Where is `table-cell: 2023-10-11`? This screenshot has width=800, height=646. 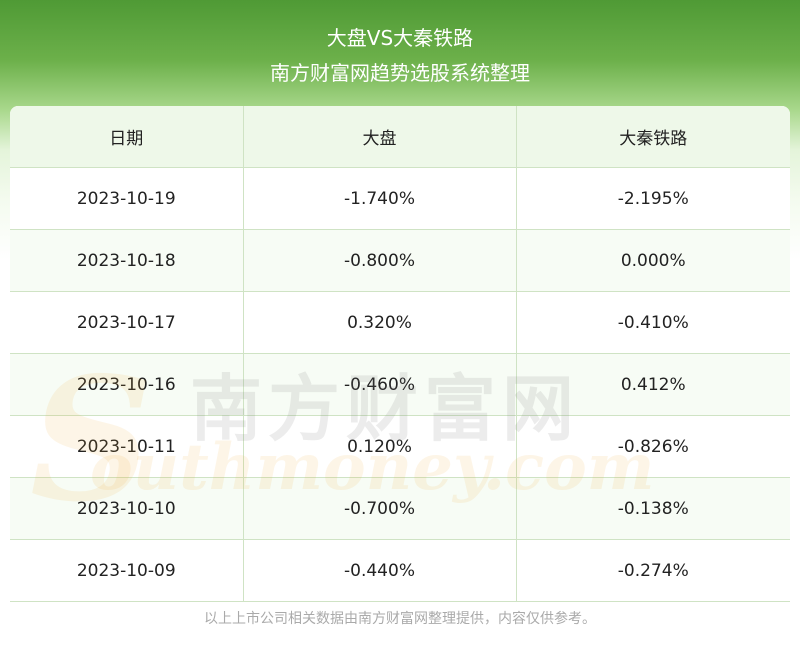 table-cell: 2023-10-11 is located at coordinates (127, 446).